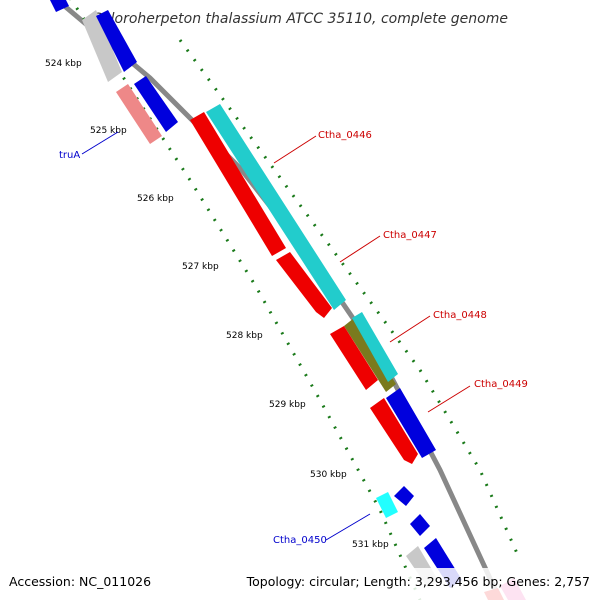  I want to click on Ctha_0450-gene, so click(387, 505).